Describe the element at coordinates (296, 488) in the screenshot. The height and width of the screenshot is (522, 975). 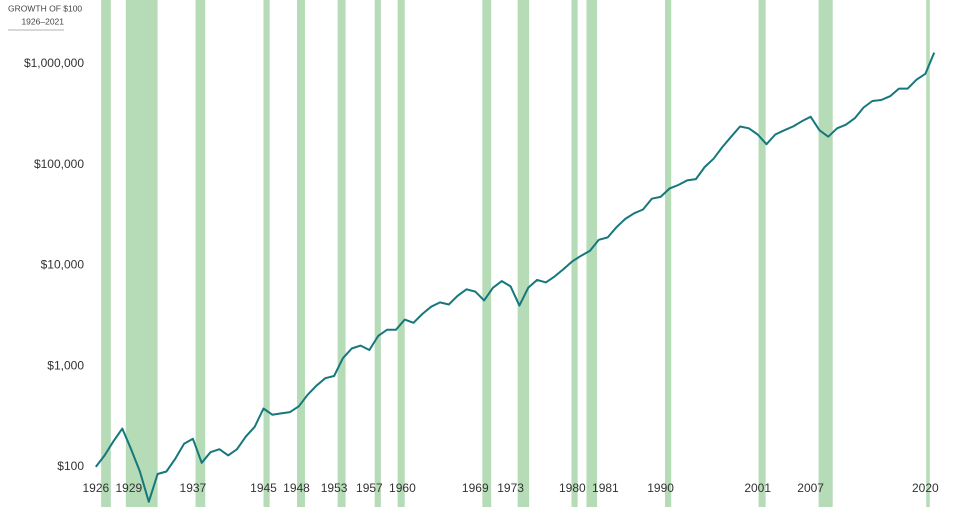
I see `x-tick-label: 1948` at that location.